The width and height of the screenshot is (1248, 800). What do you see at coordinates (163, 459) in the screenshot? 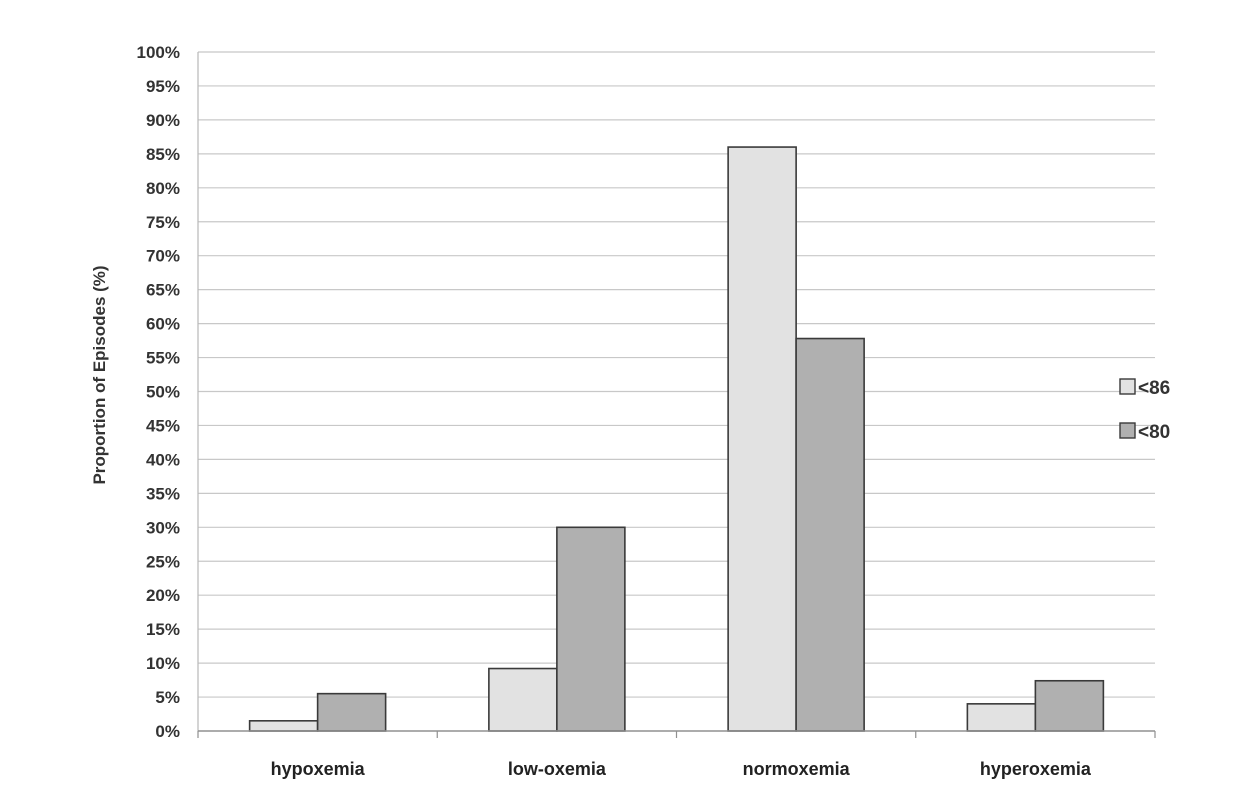
I see `y-tick-label: 40%` at bounding box center [163, 459].